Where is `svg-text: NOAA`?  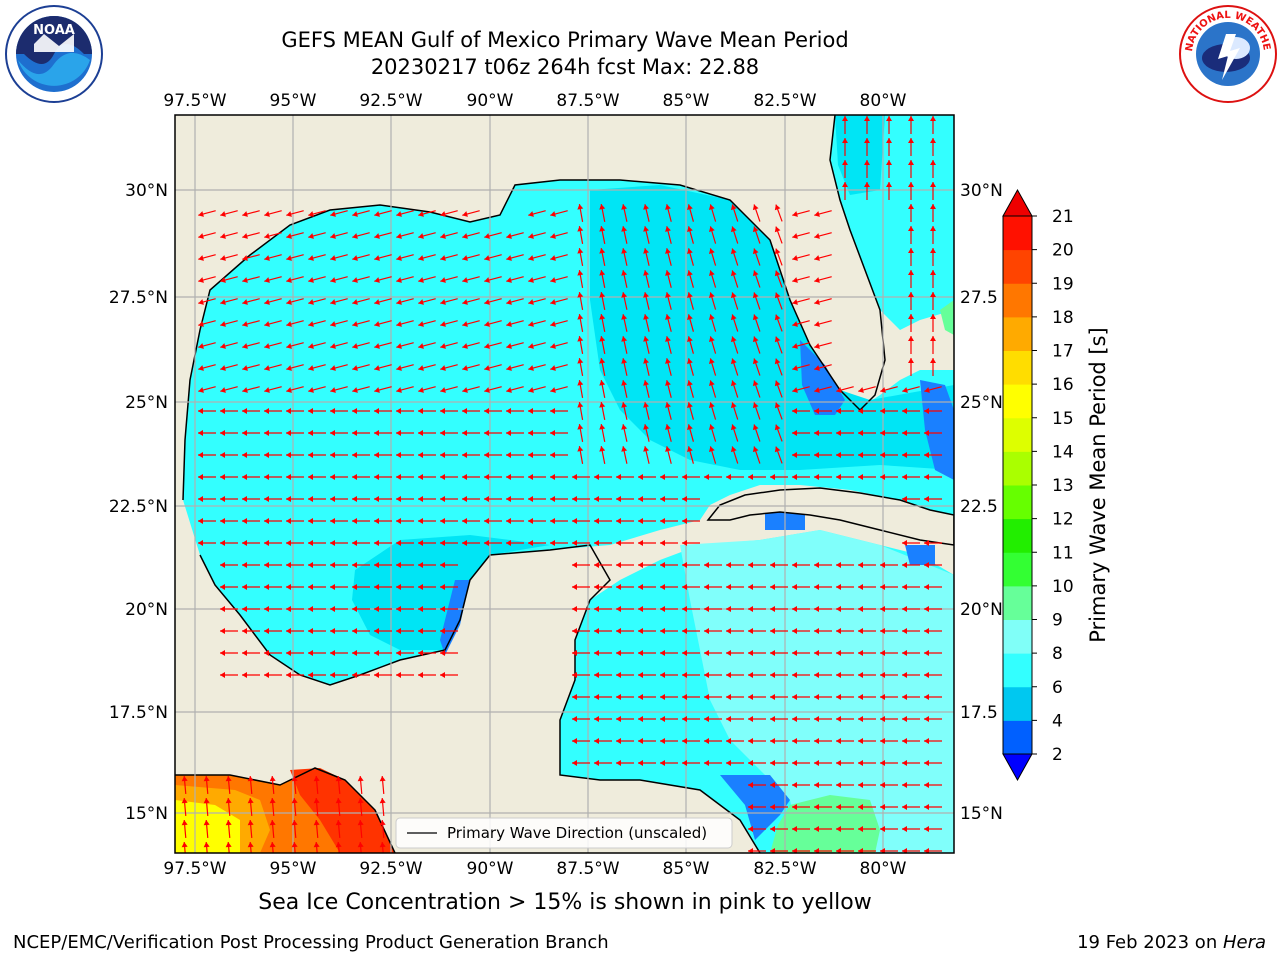
svg-text: NOAA is located at coordinates (54, 30).